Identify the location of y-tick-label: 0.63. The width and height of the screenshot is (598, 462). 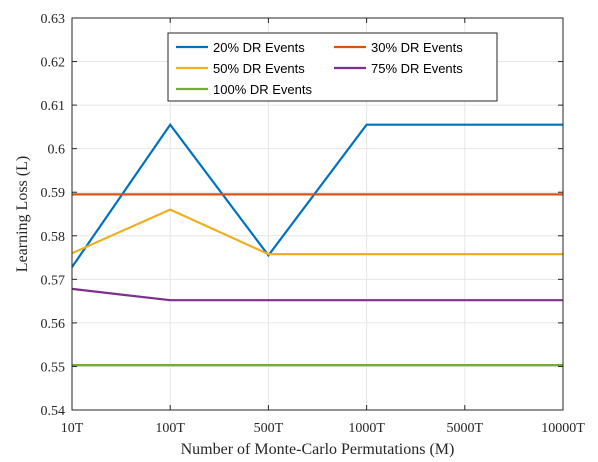
(53, 19).